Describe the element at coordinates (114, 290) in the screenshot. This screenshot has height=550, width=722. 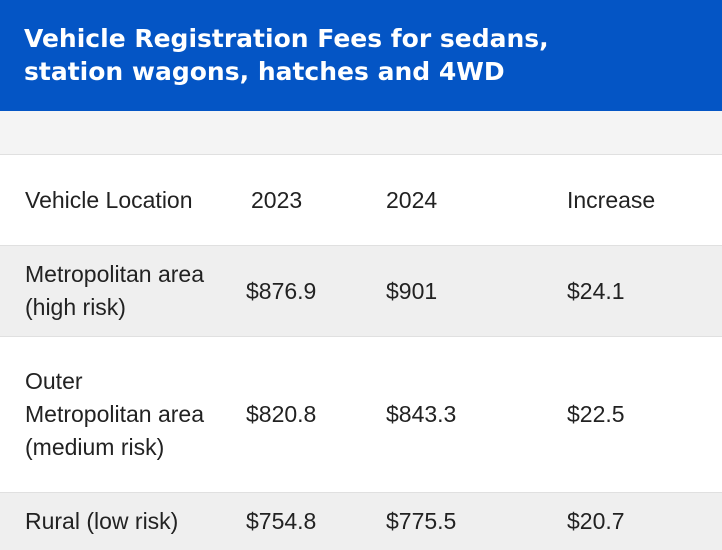
I see `cell-location: Metropolitan area (high risk)` at that location.